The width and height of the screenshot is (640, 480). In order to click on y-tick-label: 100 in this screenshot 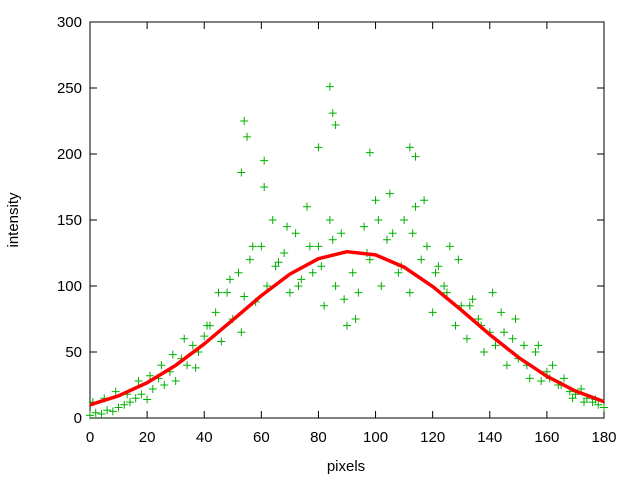, I will do `click(69, 286)`.